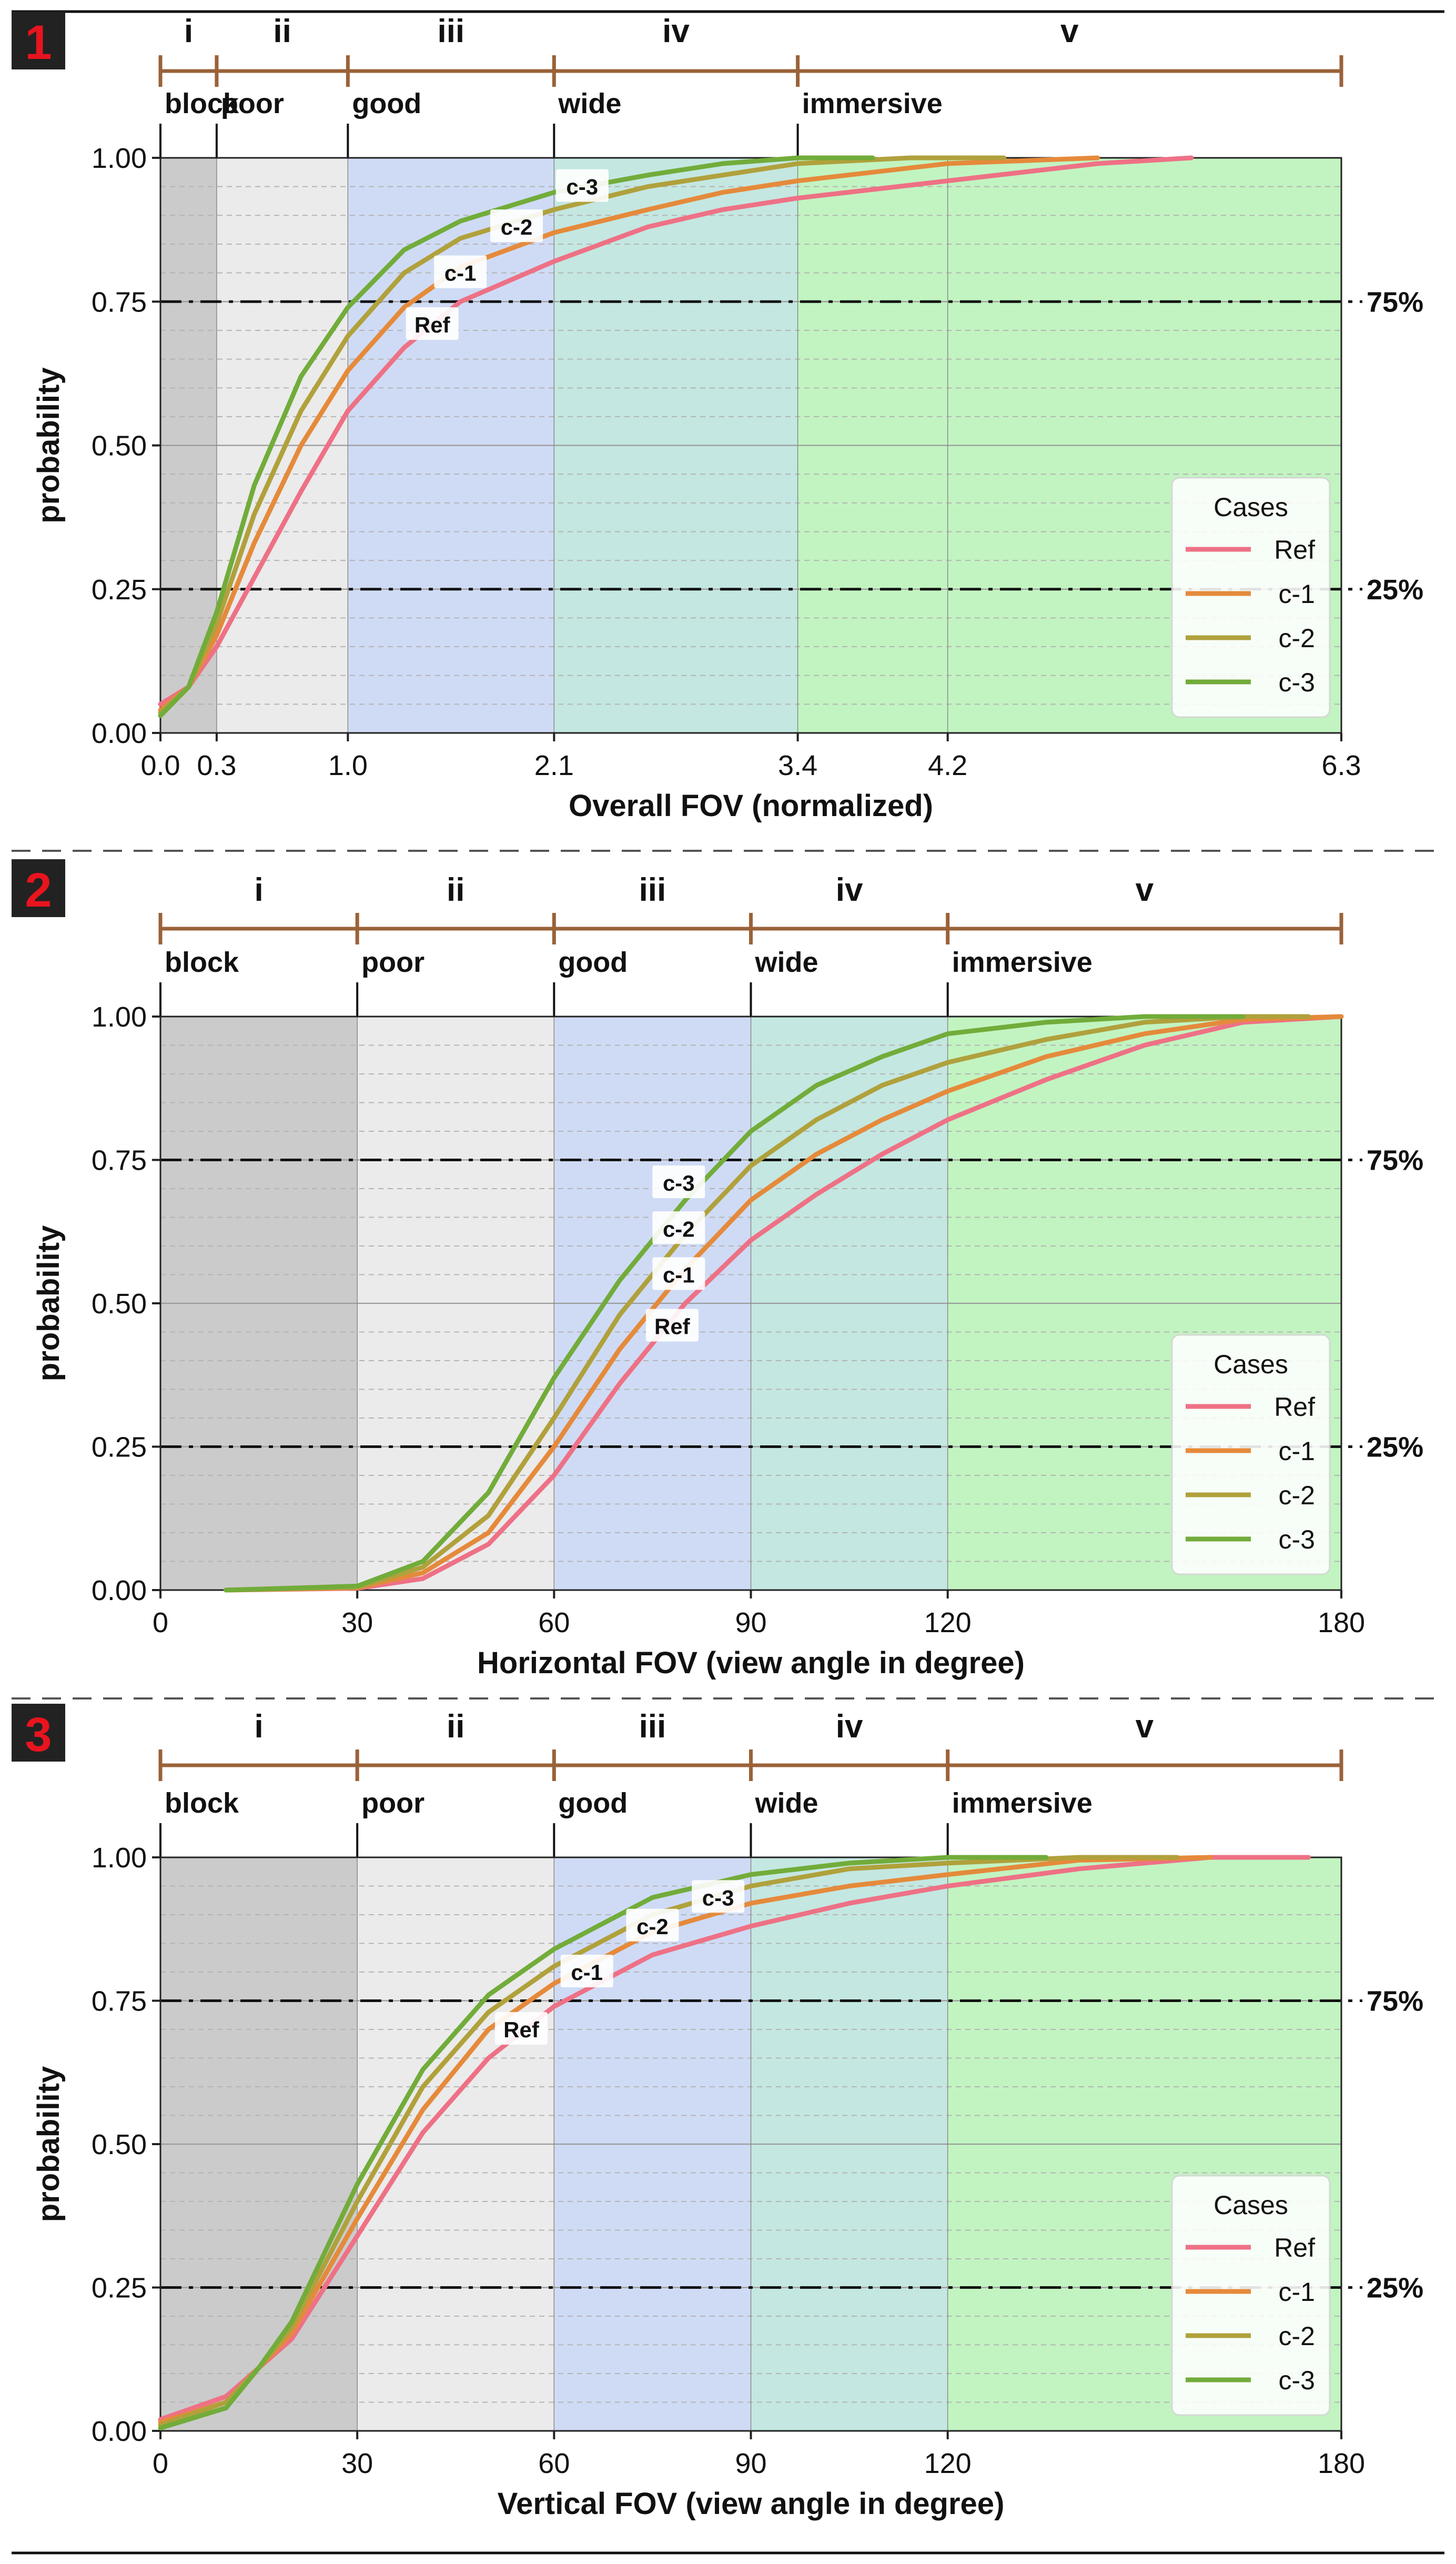  I want to click on series-label-ref: Ref, so click(521, 2030).